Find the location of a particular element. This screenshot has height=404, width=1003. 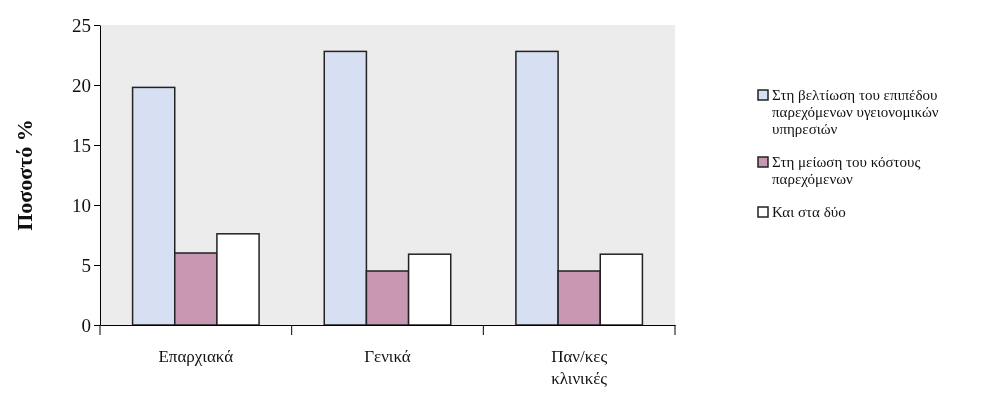

x-tick-label: Επαρχιακά is located at coordinates (196, 356).